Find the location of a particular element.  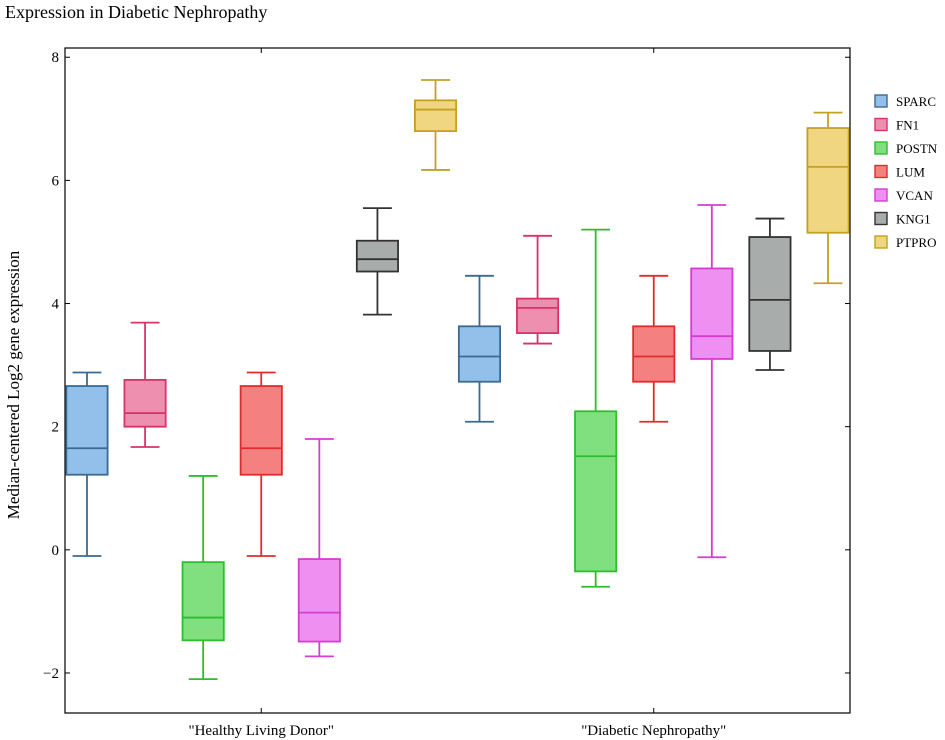

legend-item-postn: POSTN is located at coordinates (906, 148).